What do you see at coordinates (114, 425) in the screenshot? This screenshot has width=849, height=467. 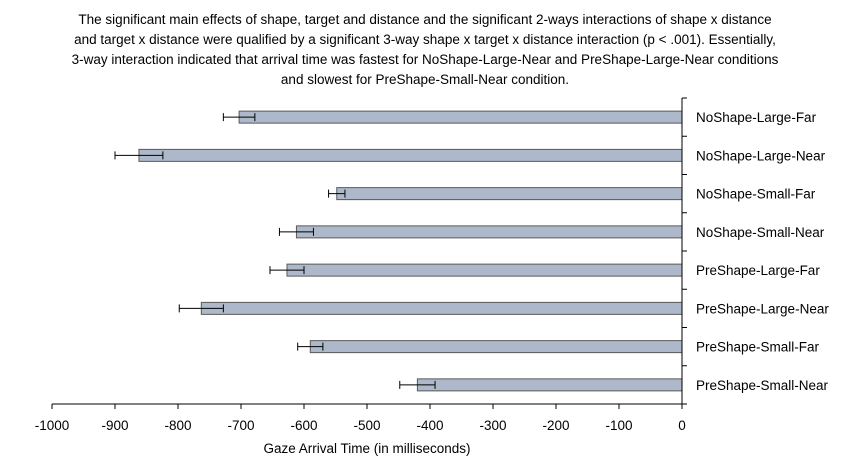 I see `x-tick-label: -900` at bounding box center [114, 425].